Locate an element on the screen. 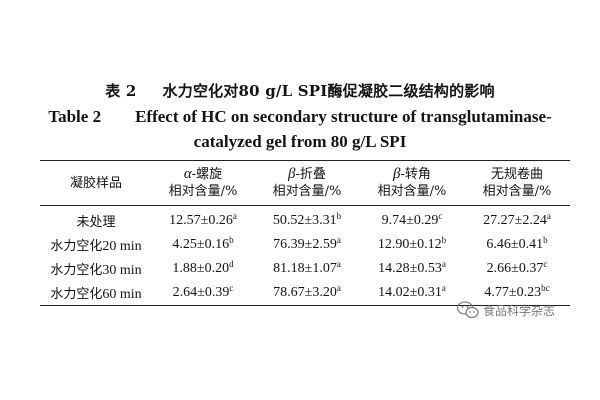  table-cell: 12.90±0.12b is located at coordinates (412, 245).